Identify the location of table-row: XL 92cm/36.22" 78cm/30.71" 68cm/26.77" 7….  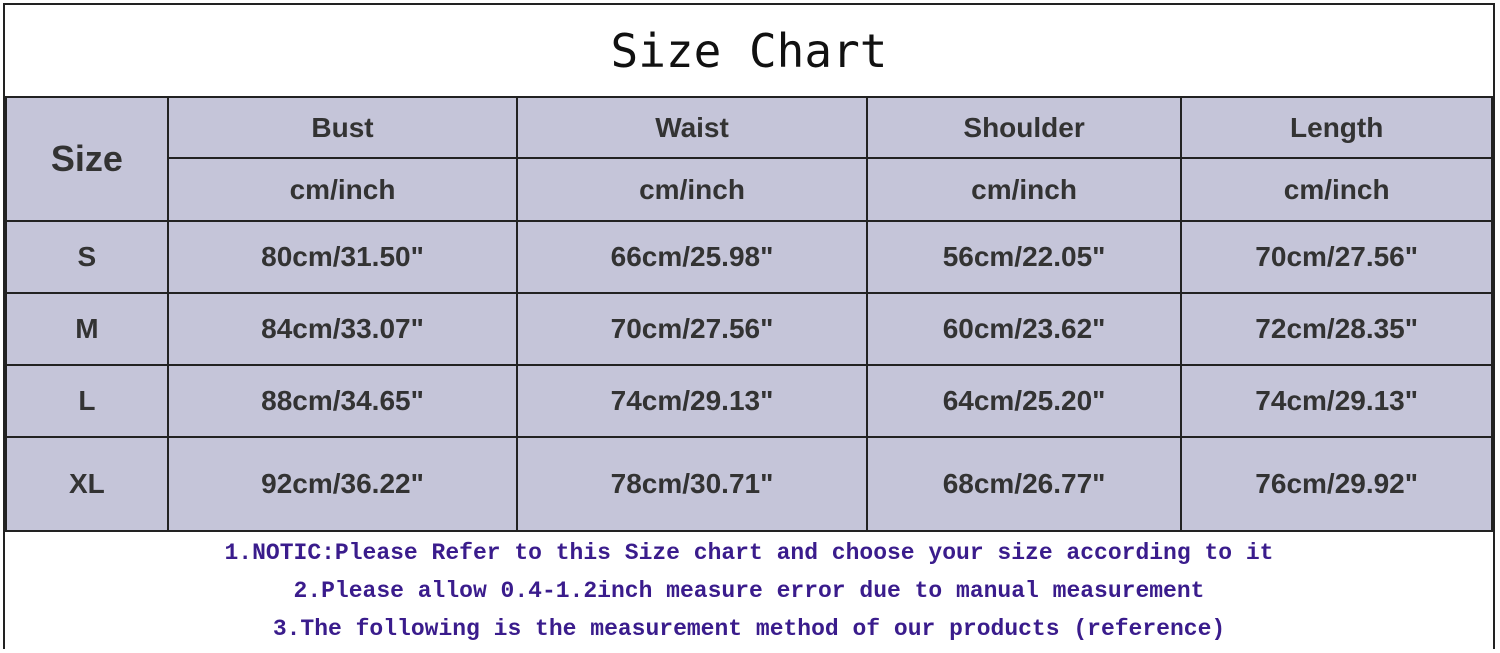
(749, 484).